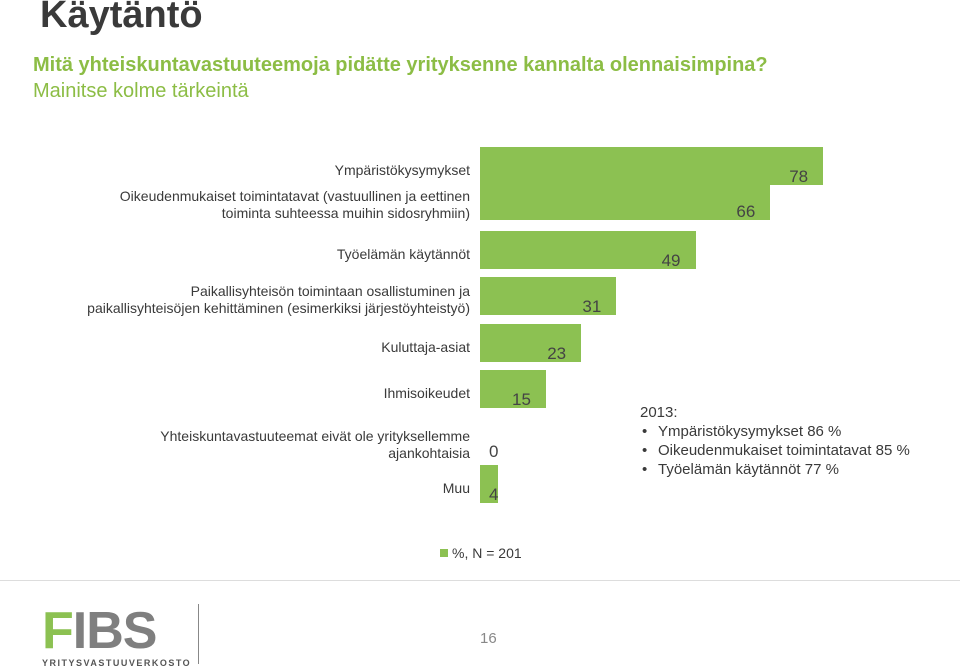  I want to click on category-label: Työelämän käytännöt, so click(250, 254).